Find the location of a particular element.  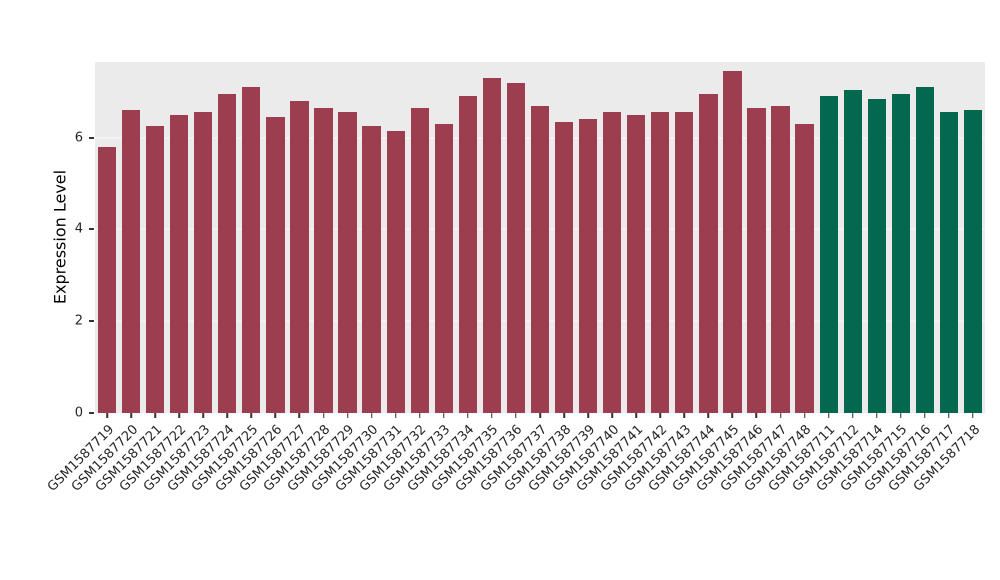

x-tick-mark-GSM1587739 is located at coordinates (588, 415).